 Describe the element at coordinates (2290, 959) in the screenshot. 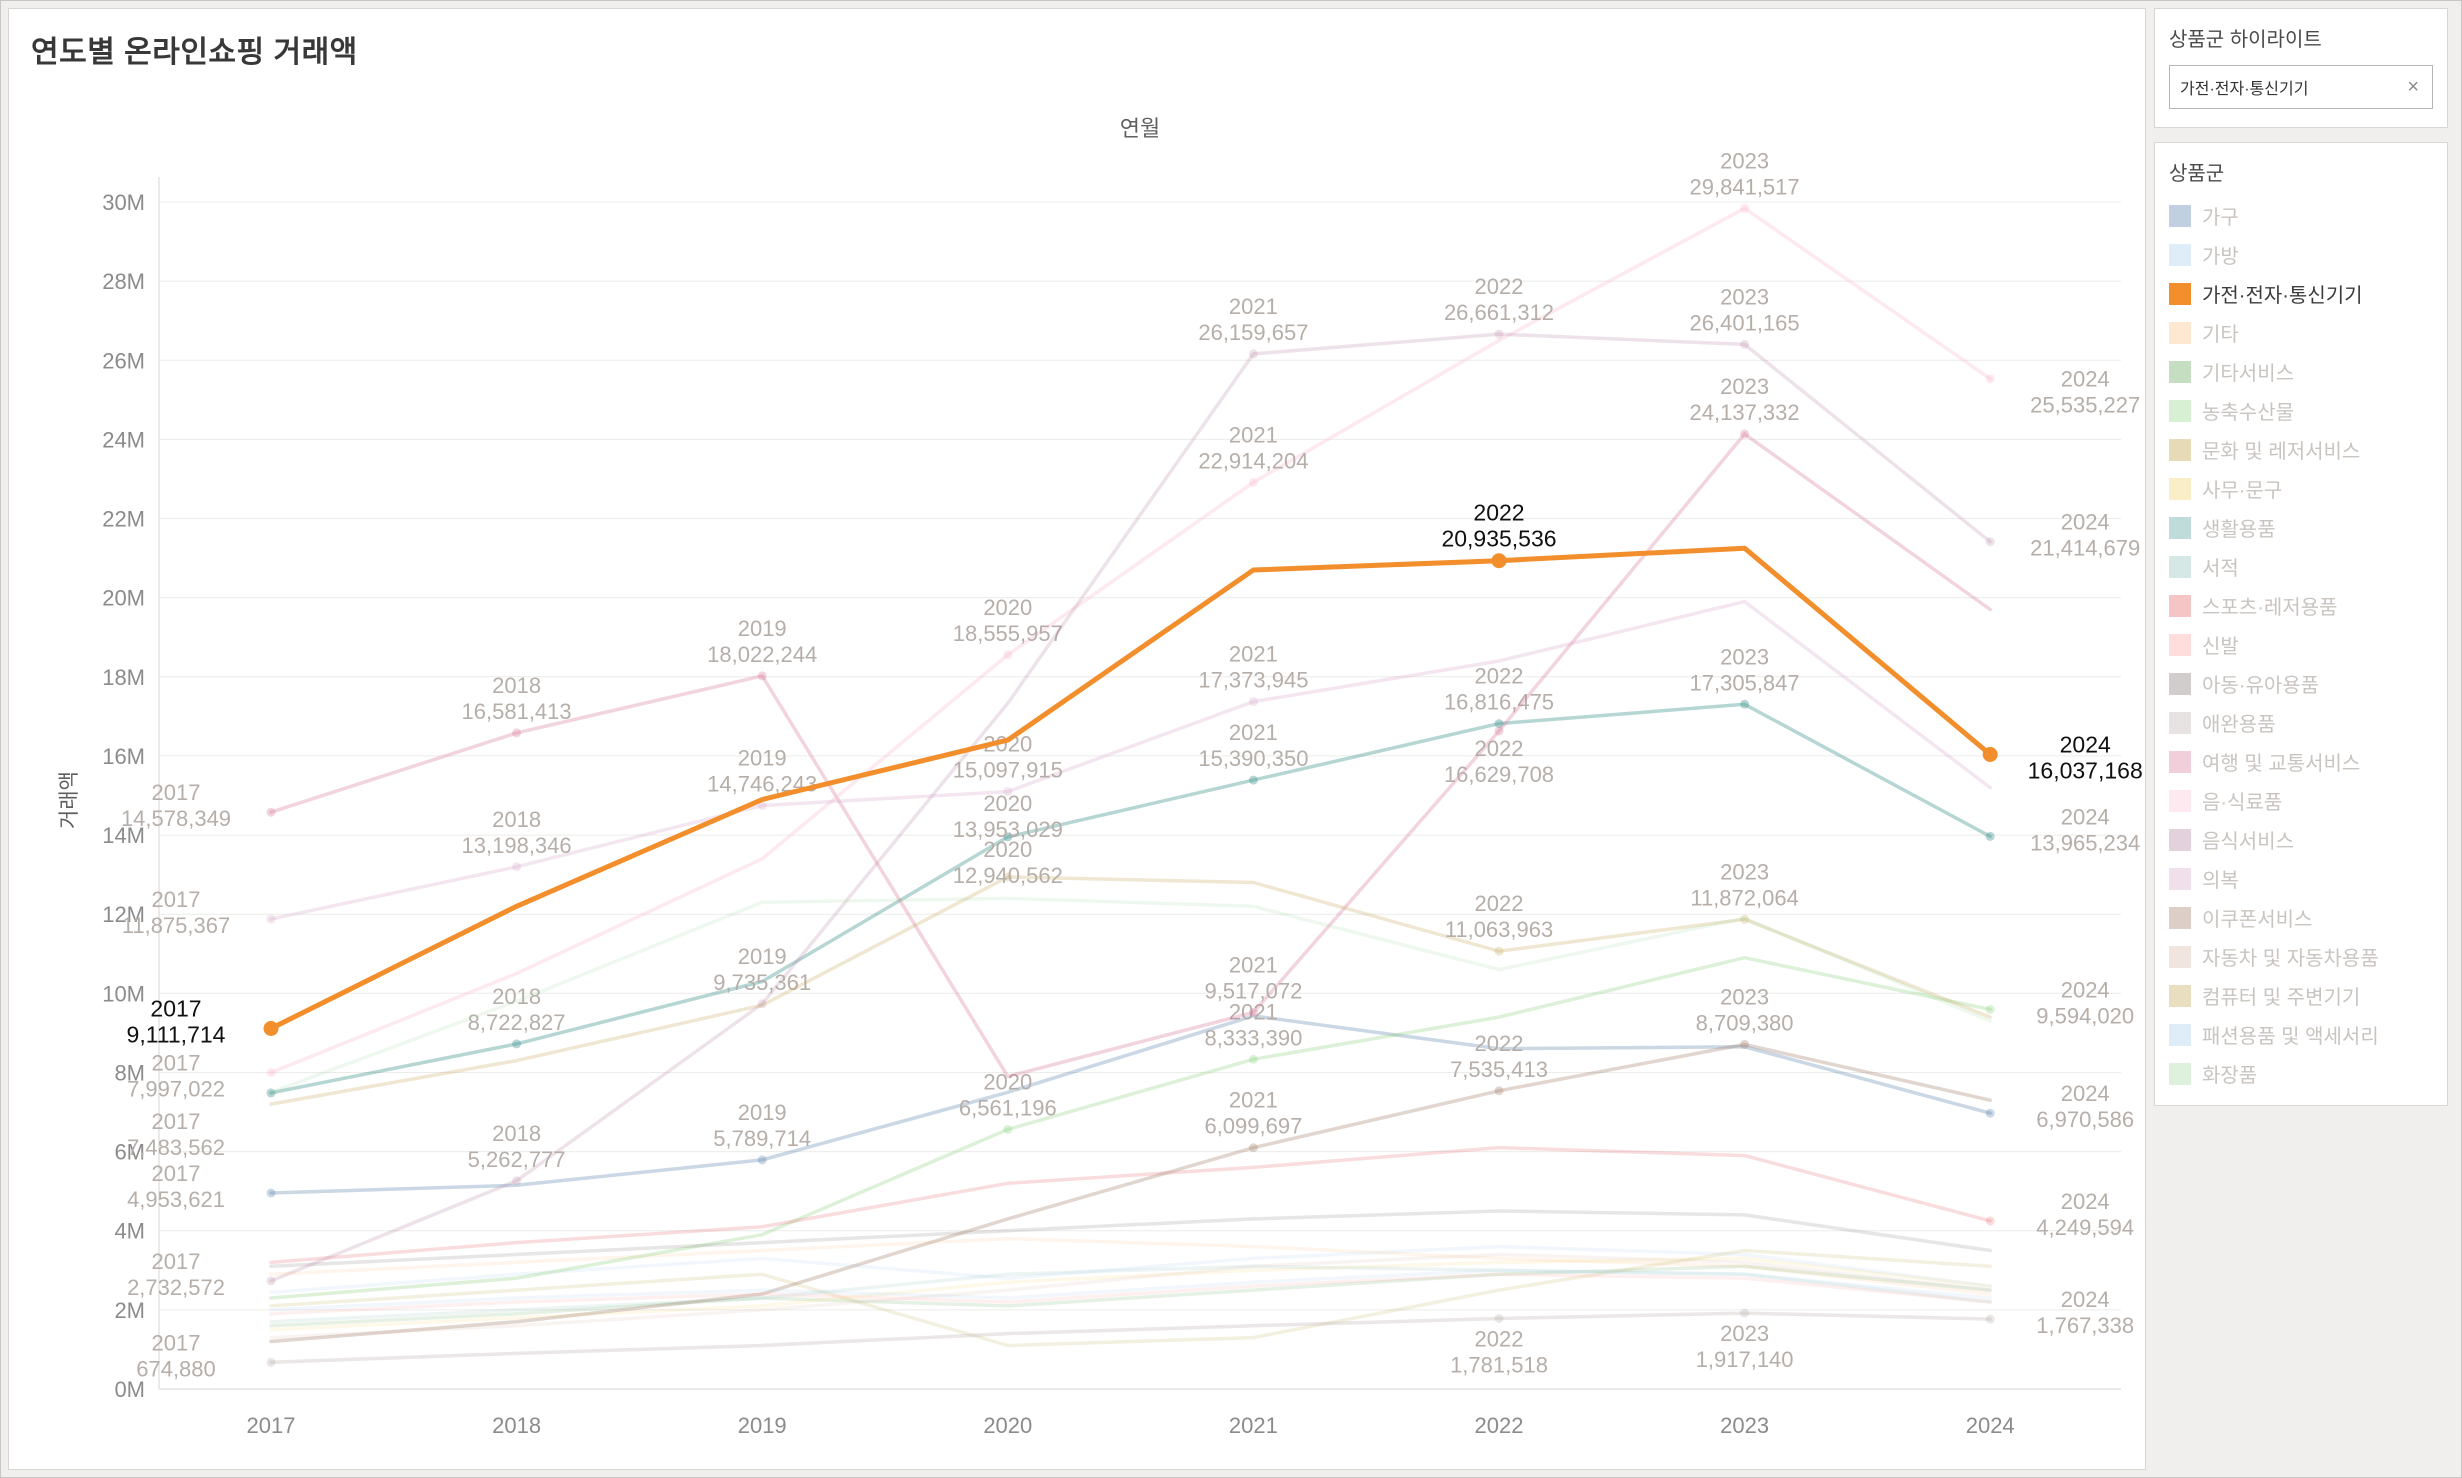

I see `legend-item-label: 자동차 및 자동차용품` at that location.